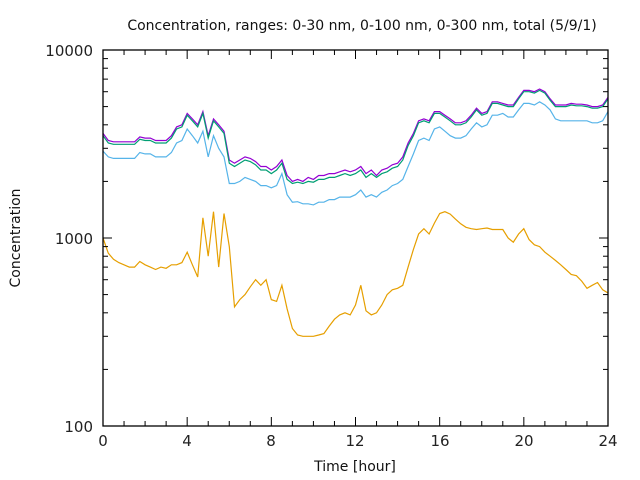 The height and width of the screenshot is (480, 640). What do you see at coordinates (354, 441) in the screenshot?
I see `x-tick-label-12: 12` at bounding box center [354, 441].